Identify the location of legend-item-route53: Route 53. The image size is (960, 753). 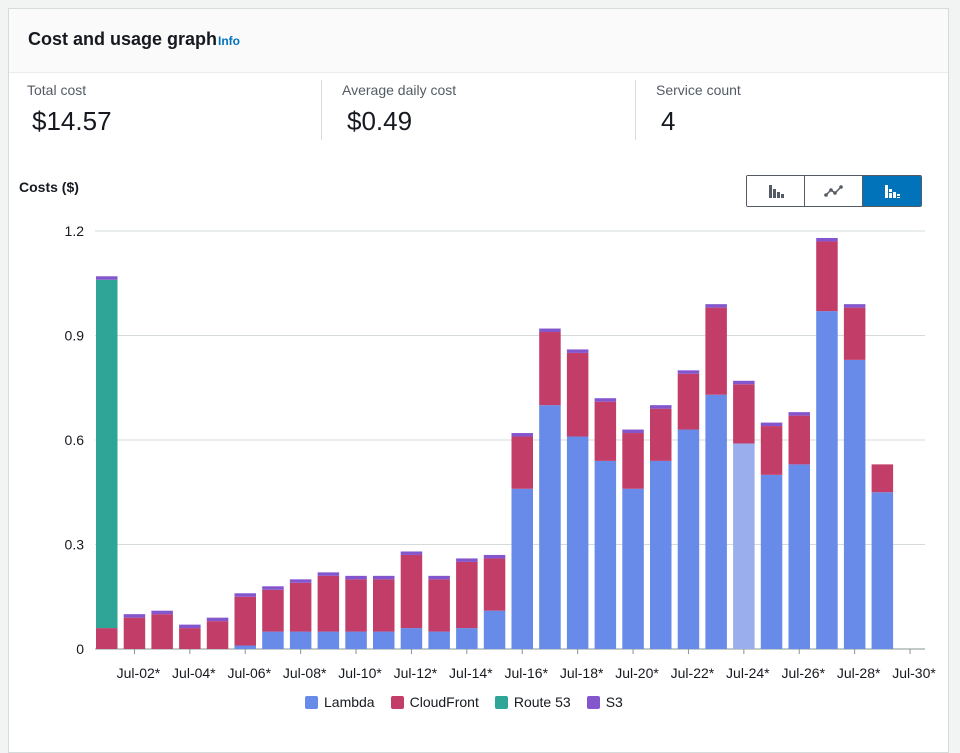
(532, 702).